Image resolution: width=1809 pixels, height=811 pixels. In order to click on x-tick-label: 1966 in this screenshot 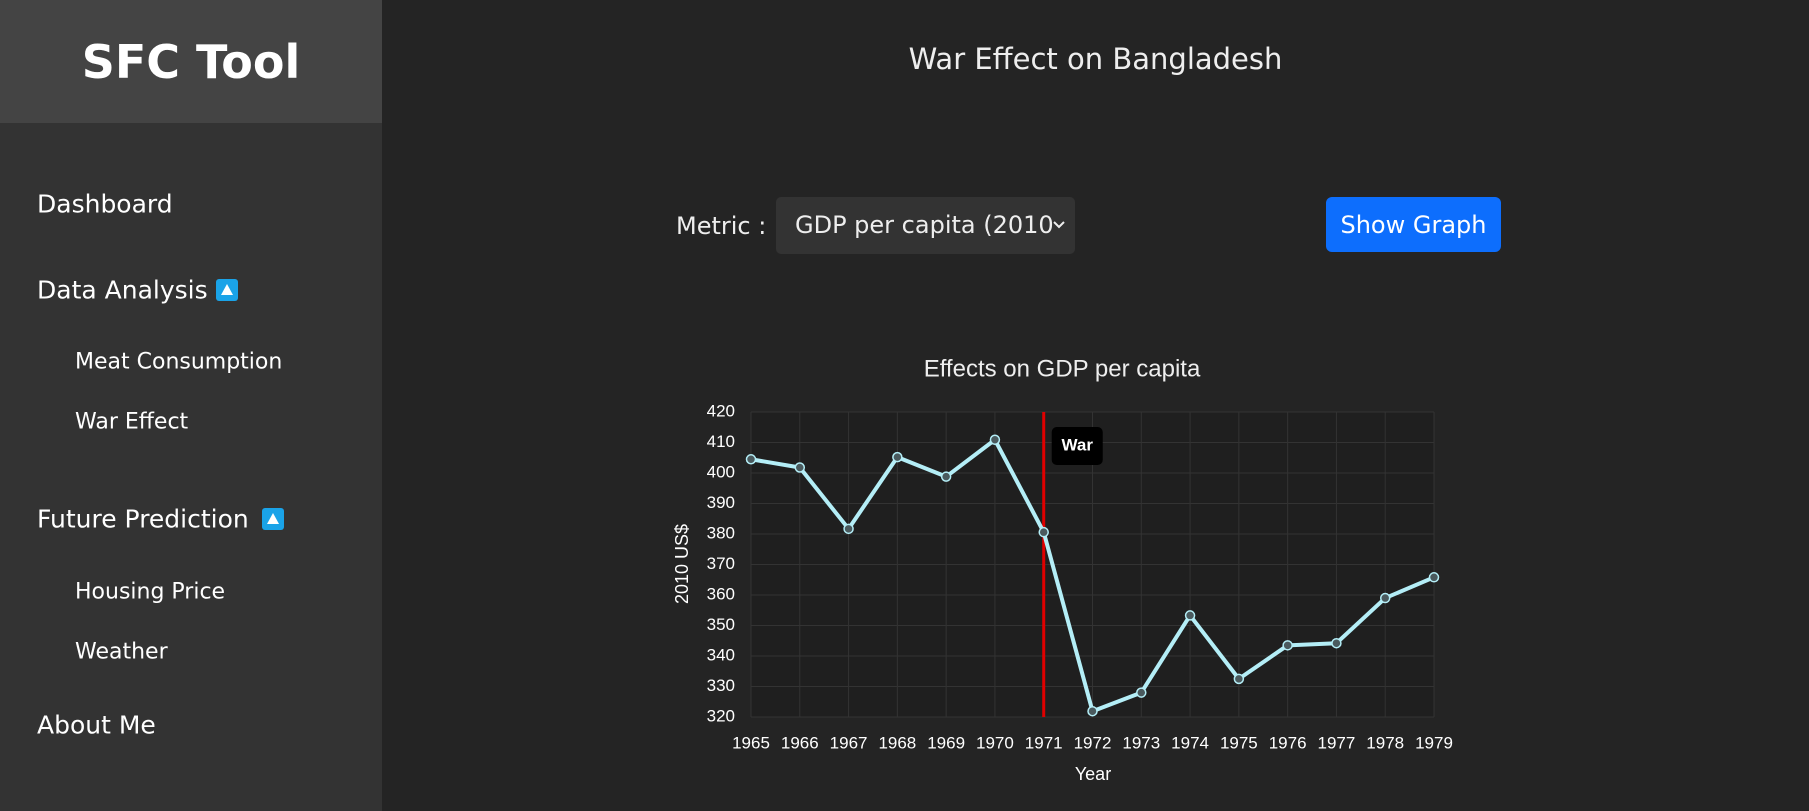, I will do `click(800, 742)`.